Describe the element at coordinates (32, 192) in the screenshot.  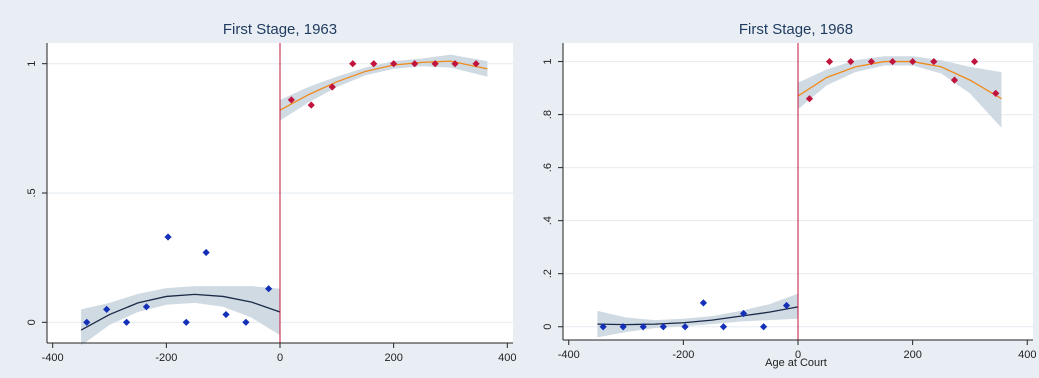
I see `y-tick-label: .5` at that location.